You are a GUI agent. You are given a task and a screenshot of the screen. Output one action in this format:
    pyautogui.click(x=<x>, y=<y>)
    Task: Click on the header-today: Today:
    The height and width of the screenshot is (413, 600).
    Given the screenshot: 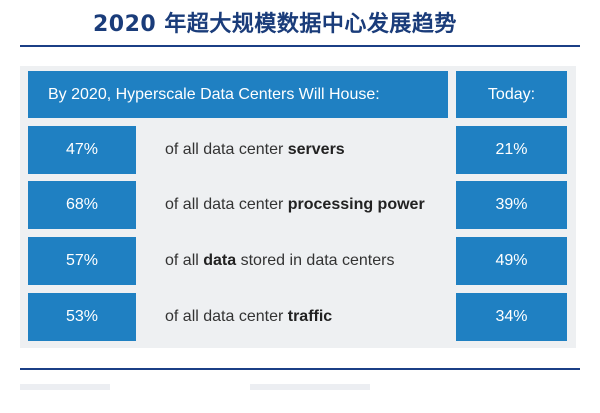 What is the action you would take?
    pyautogui.click(x=511, y=94)
    